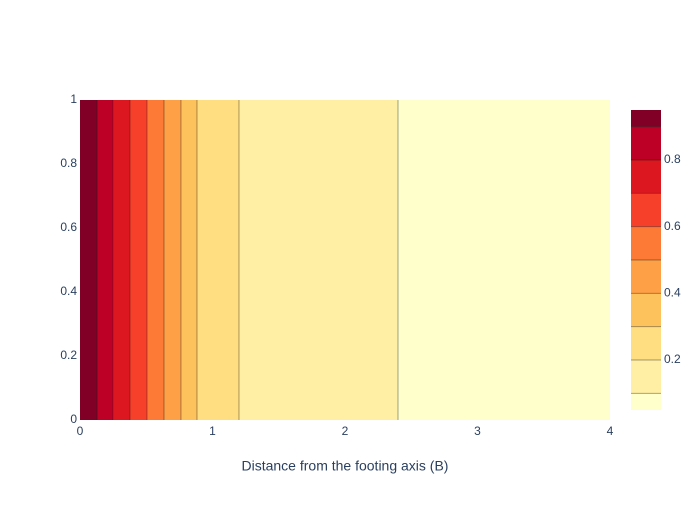 This screenshot has height=505, width=700. I want to click on y-tick-label: 0, so click(73, 419).